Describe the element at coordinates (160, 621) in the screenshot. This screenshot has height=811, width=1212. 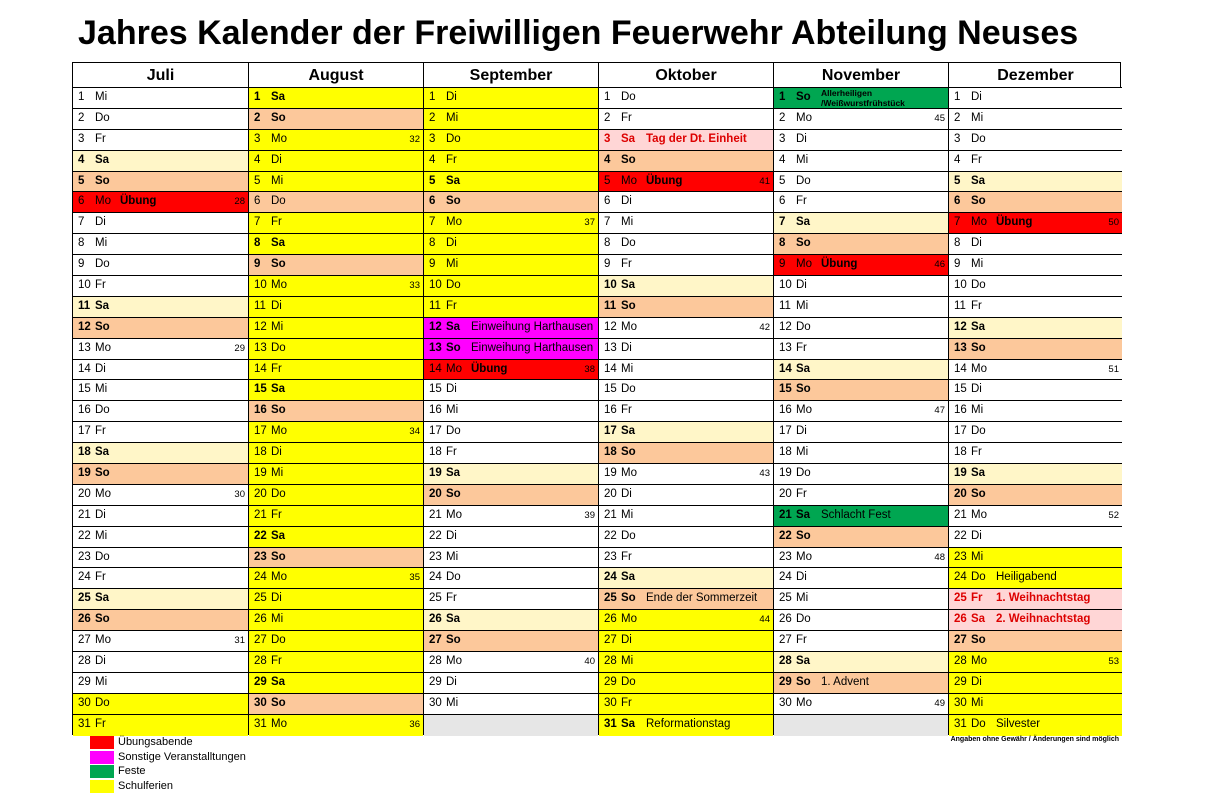
I see `day-cell: 26 So` at that location.